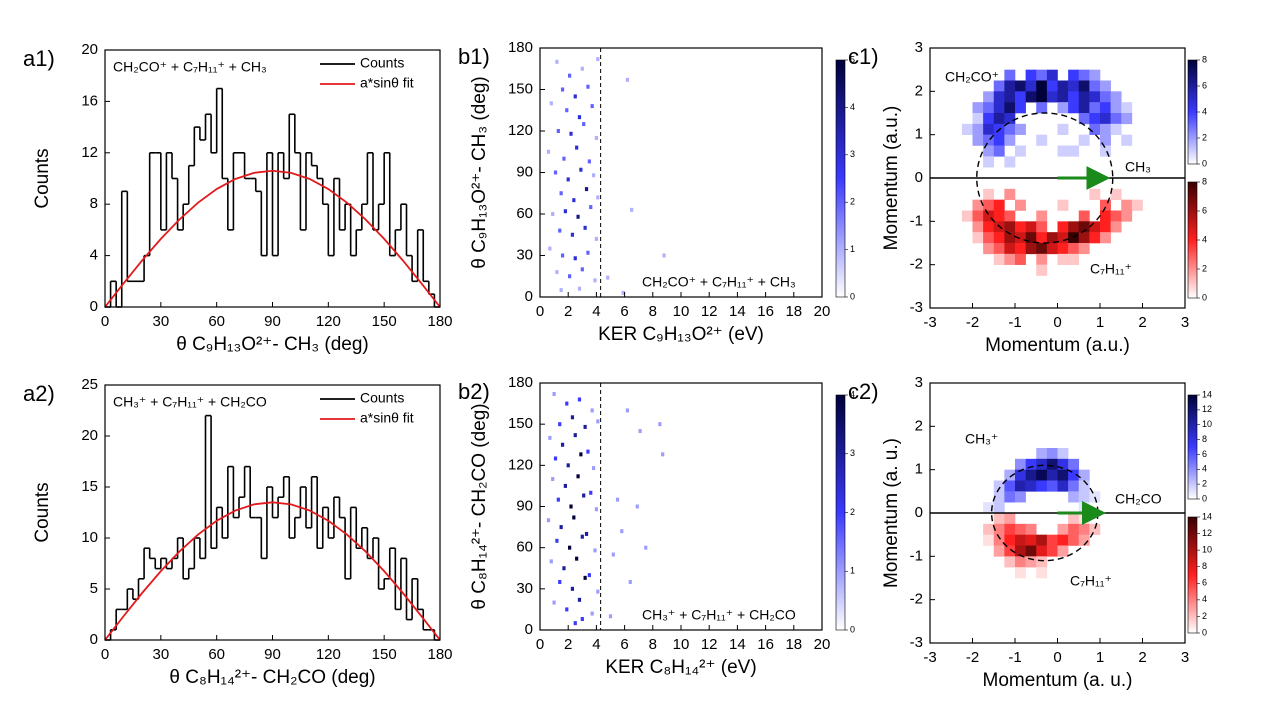 The width and height of the screenshot is (1280, 720). I want to click on colorbar-tick-label: 6, so click(1204, 583).